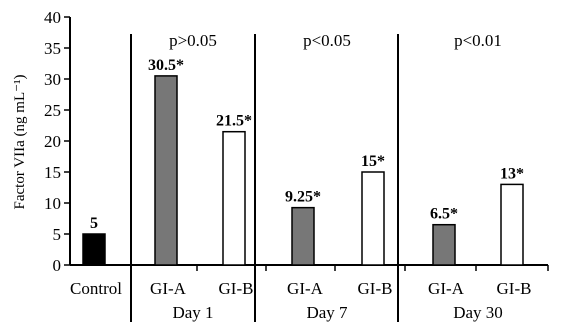 The height and width of the screenshot is (322, 566). Describe the element at coordinates (478, 312) in the screenshot. I see `group-label: Day 30` at that location.